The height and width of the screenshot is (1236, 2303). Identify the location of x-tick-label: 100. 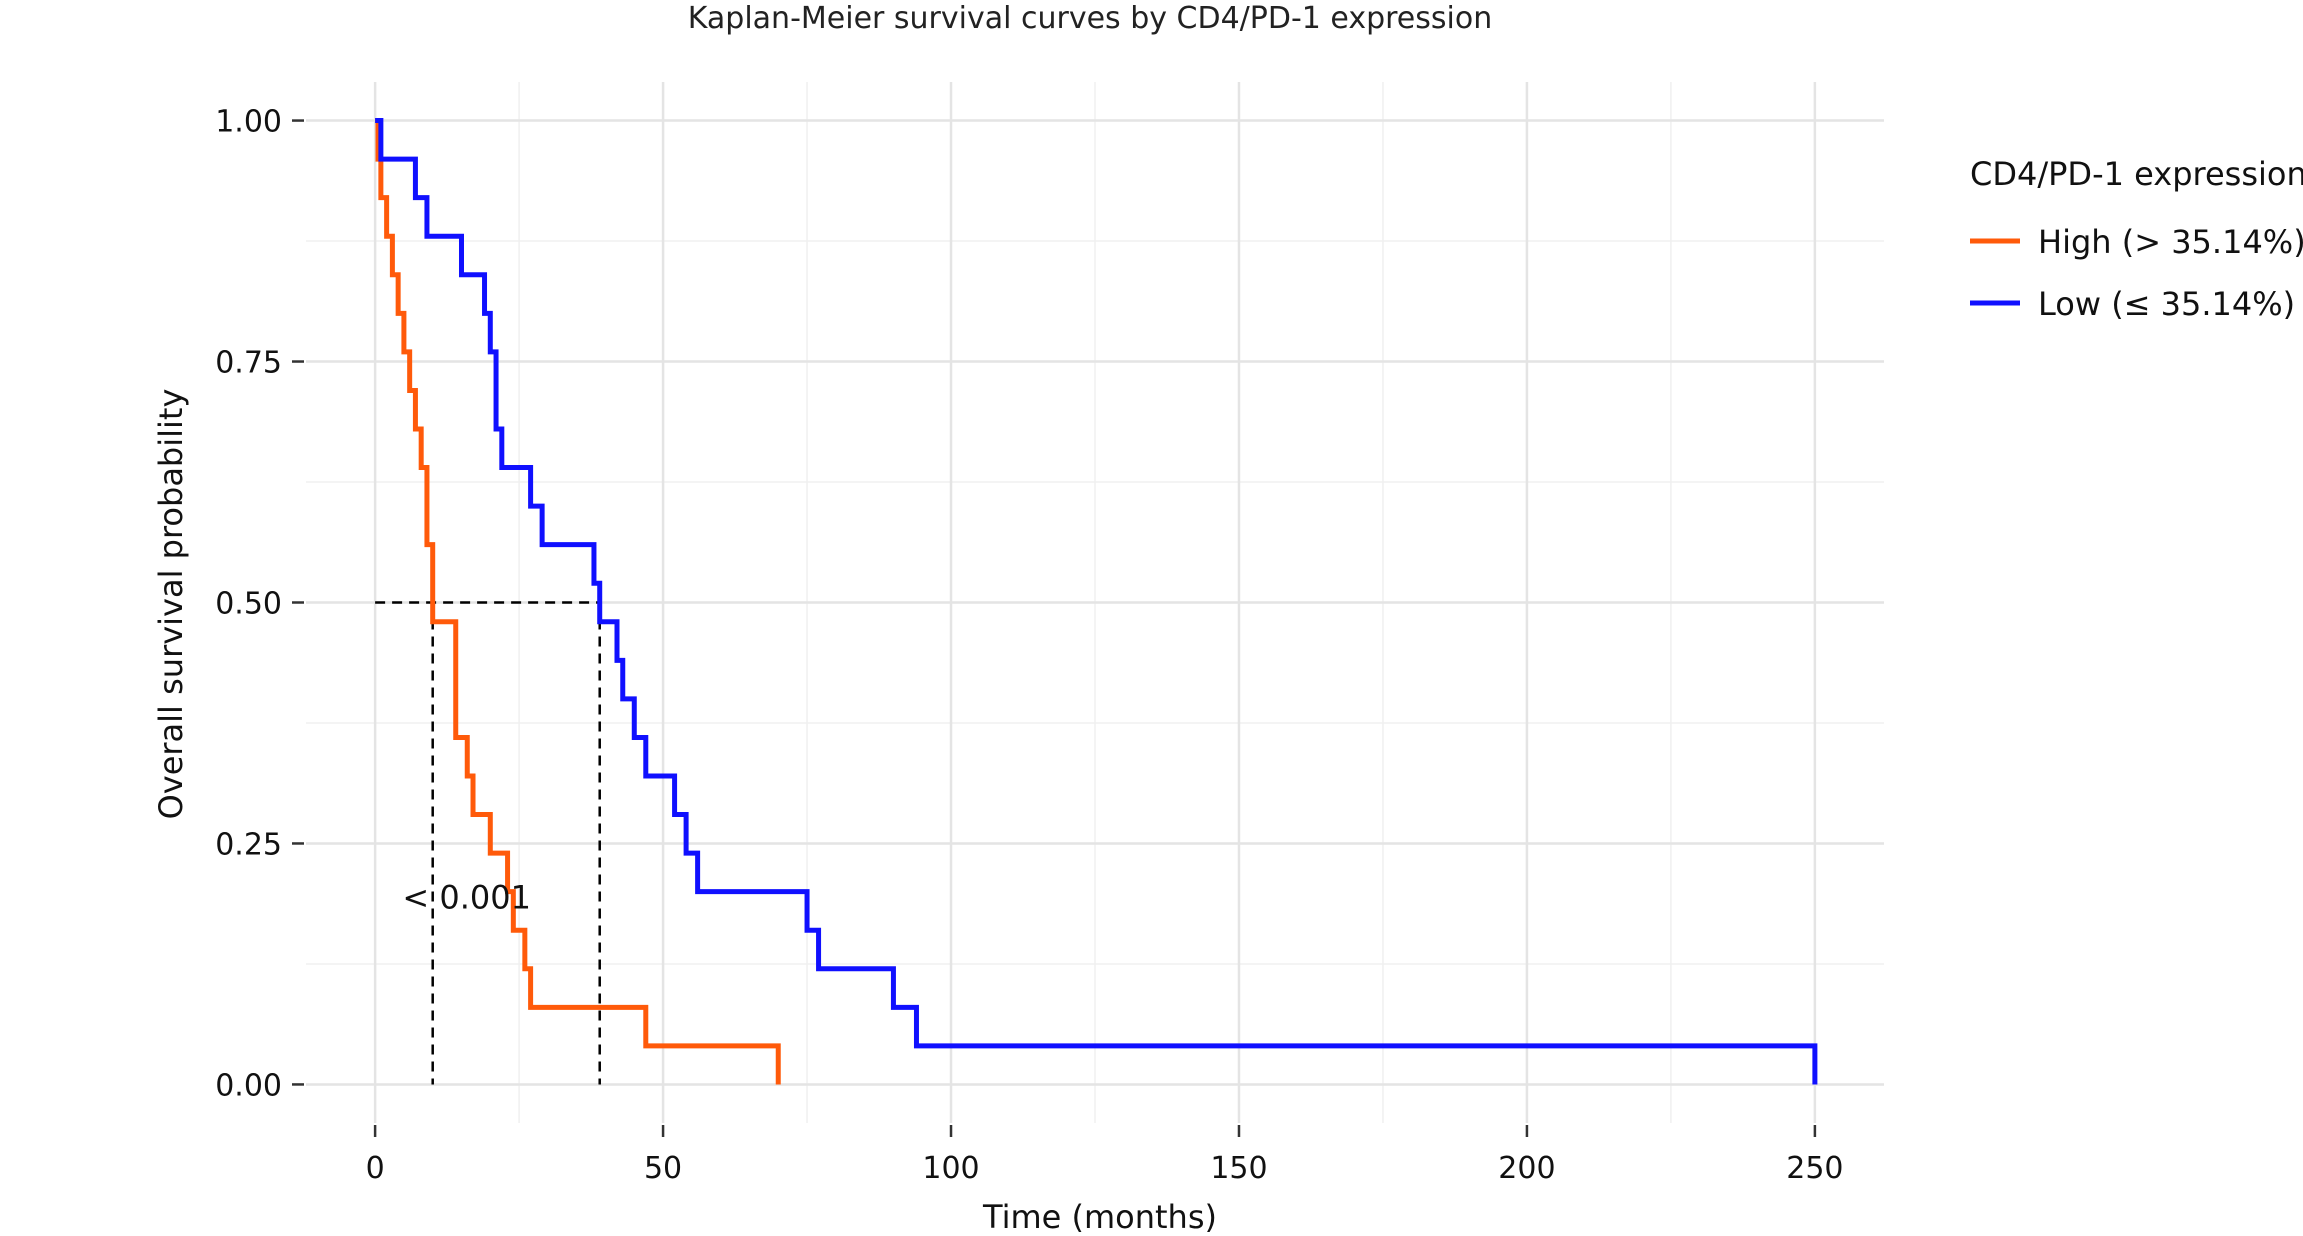
(950, 1168).